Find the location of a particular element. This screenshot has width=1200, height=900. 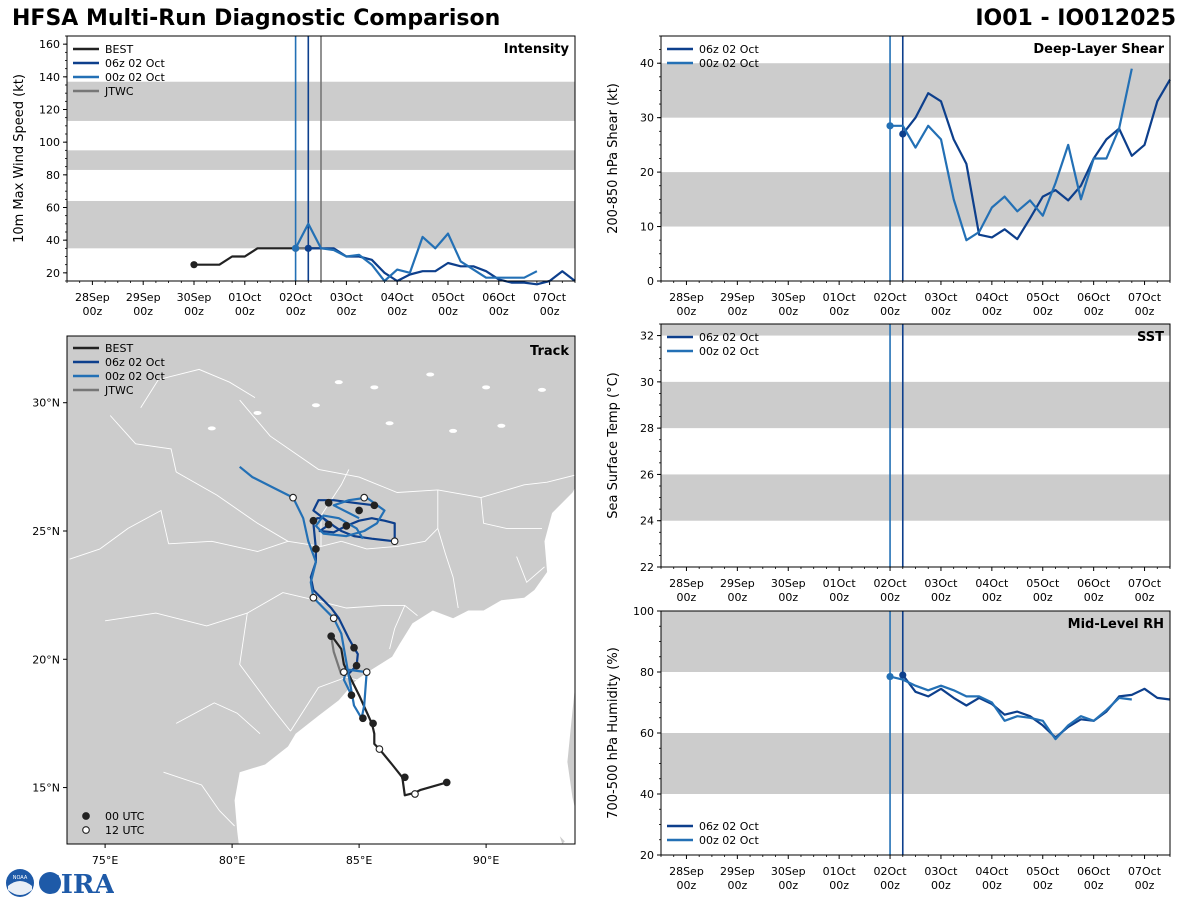

intensity-y-tick-label: 40 is located at coordinates (53, 240).